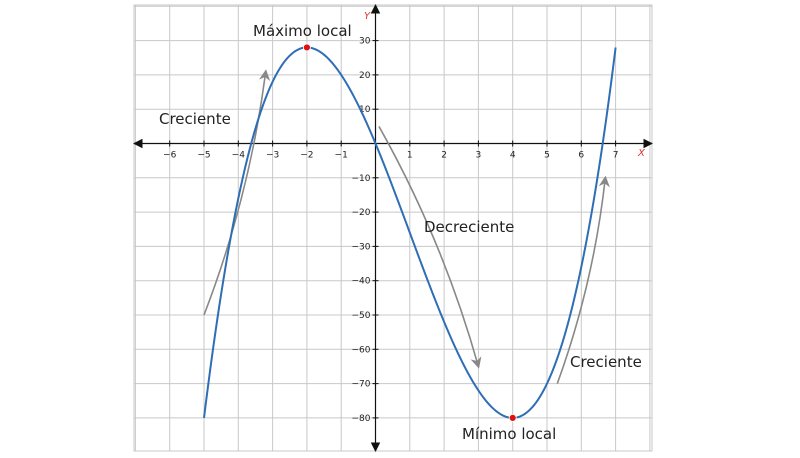  I want to click on y-tick-label: 30, so click(365, 42).